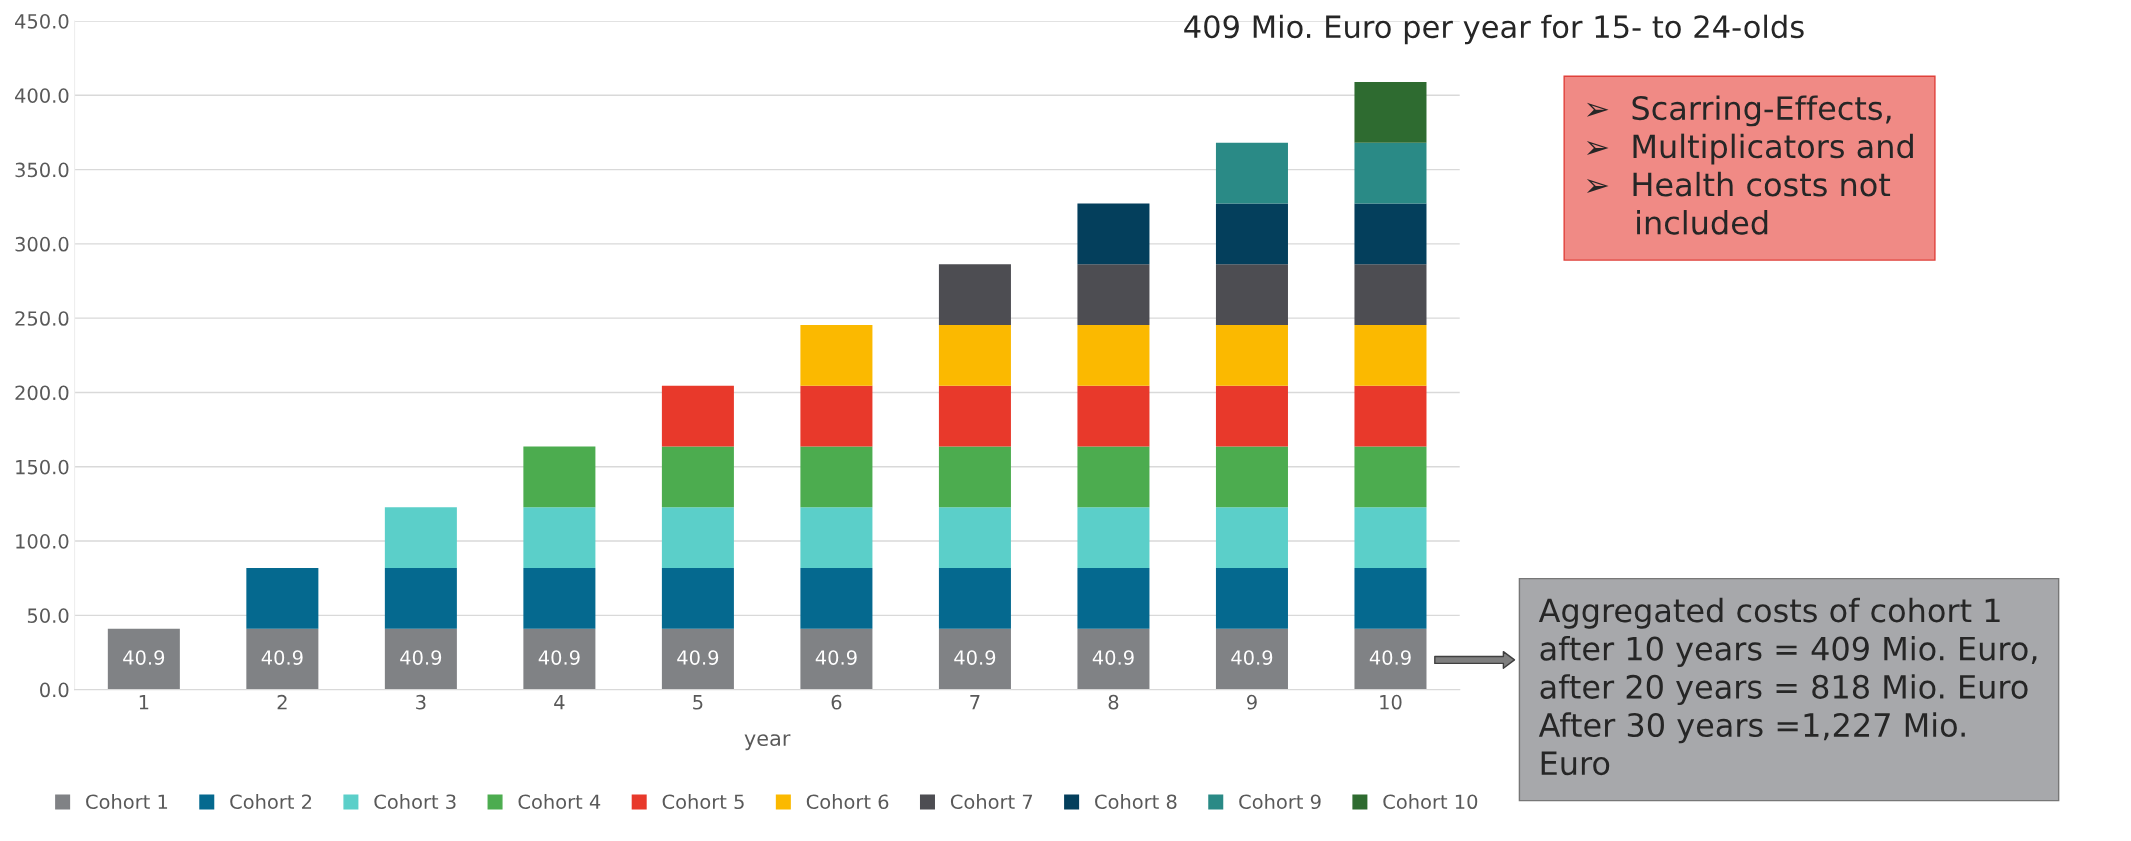 The image size is (2131, 841). Describe the element at coordinates (1494, 29) in the screenshot. I see `chart-title: 409 Mio. Euro per year for 15- to 24-olds` at that location.